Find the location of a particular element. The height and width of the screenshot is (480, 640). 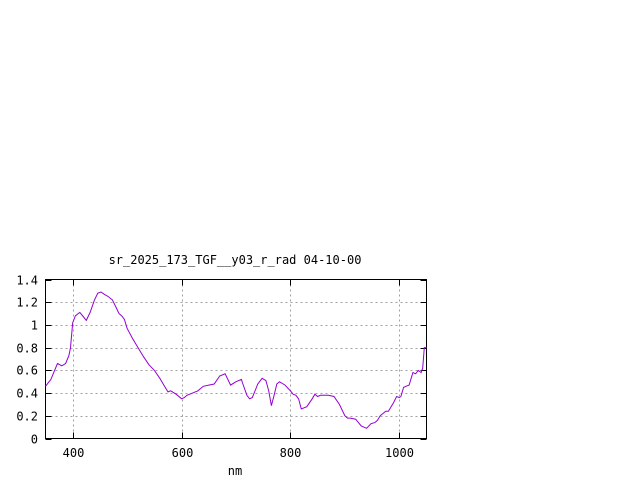

y-tick-label: 1 is located at coordinates (34, 326).